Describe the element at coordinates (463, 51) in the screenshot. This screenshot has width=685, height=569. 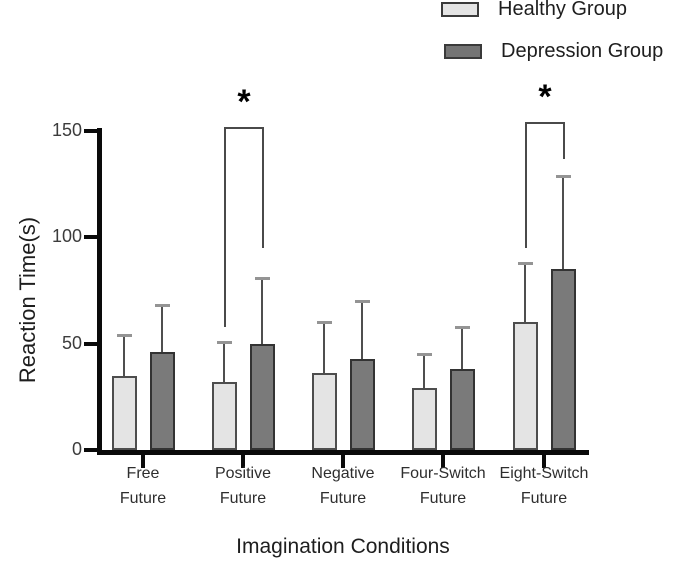
I see `depression-group-swatch` at that location.